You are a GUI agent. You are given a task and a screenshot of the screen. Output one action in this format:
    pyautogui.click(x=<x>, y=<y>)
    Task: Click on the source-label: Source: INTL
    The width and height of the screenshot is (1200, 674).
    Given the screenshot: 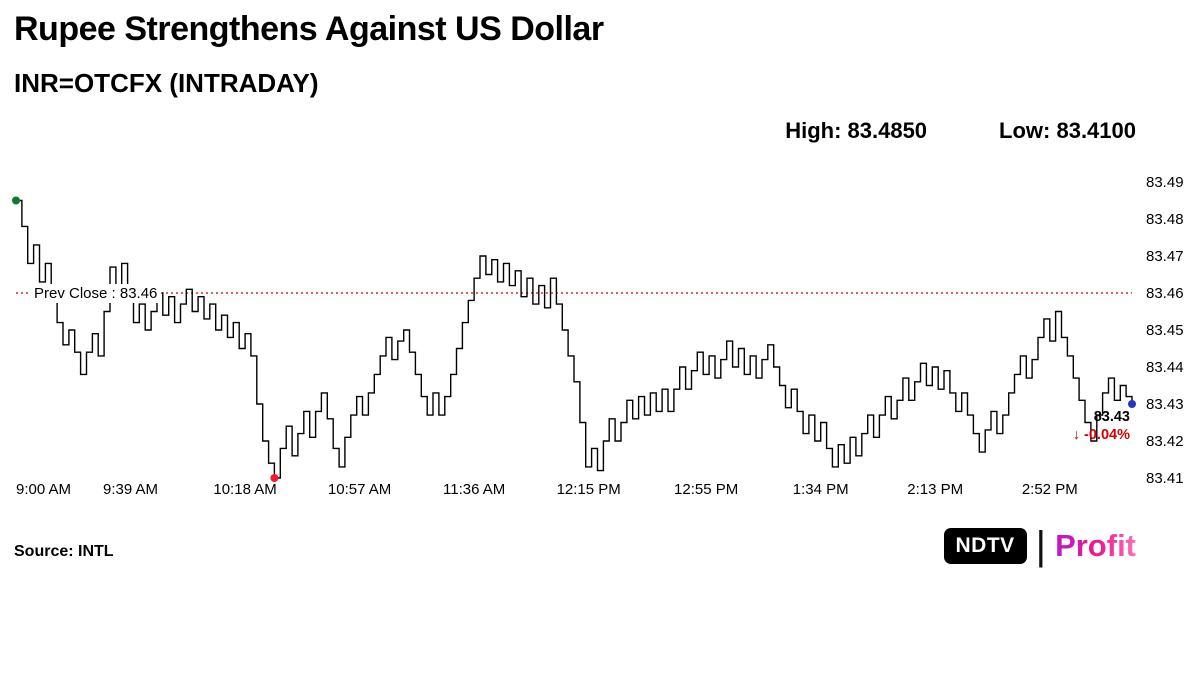 What is the action you would take?
    pyautogui.click(x=64, y=551)
    